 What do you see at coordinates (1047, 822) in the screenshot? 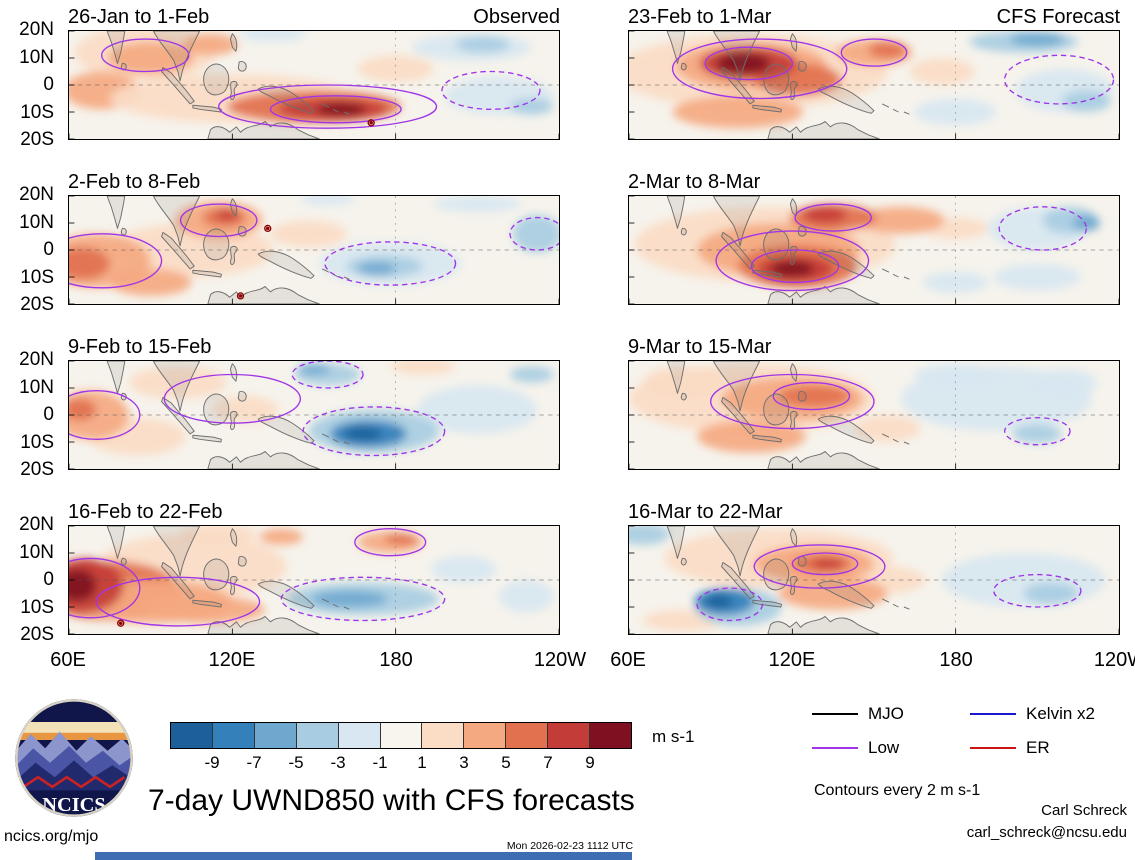
I see `credits: Carl Schreck carl_schreck@ncsu.edu` at bounding box center [1047, 822].